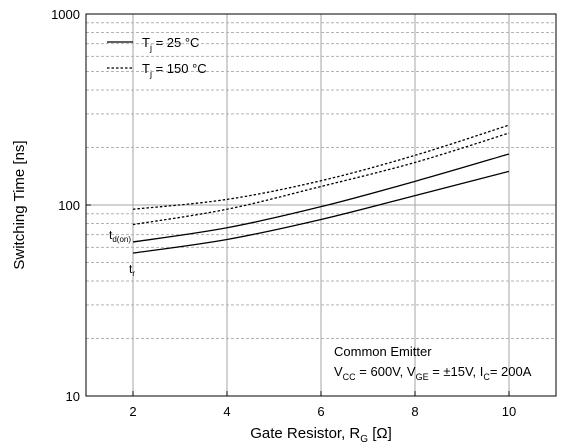 The width and height of the screenshot is (573, 445). What do you see at coordinates (132, 411) in the screenshot?
I see `x-tick-label: 2` at bounding box center [132, 411].